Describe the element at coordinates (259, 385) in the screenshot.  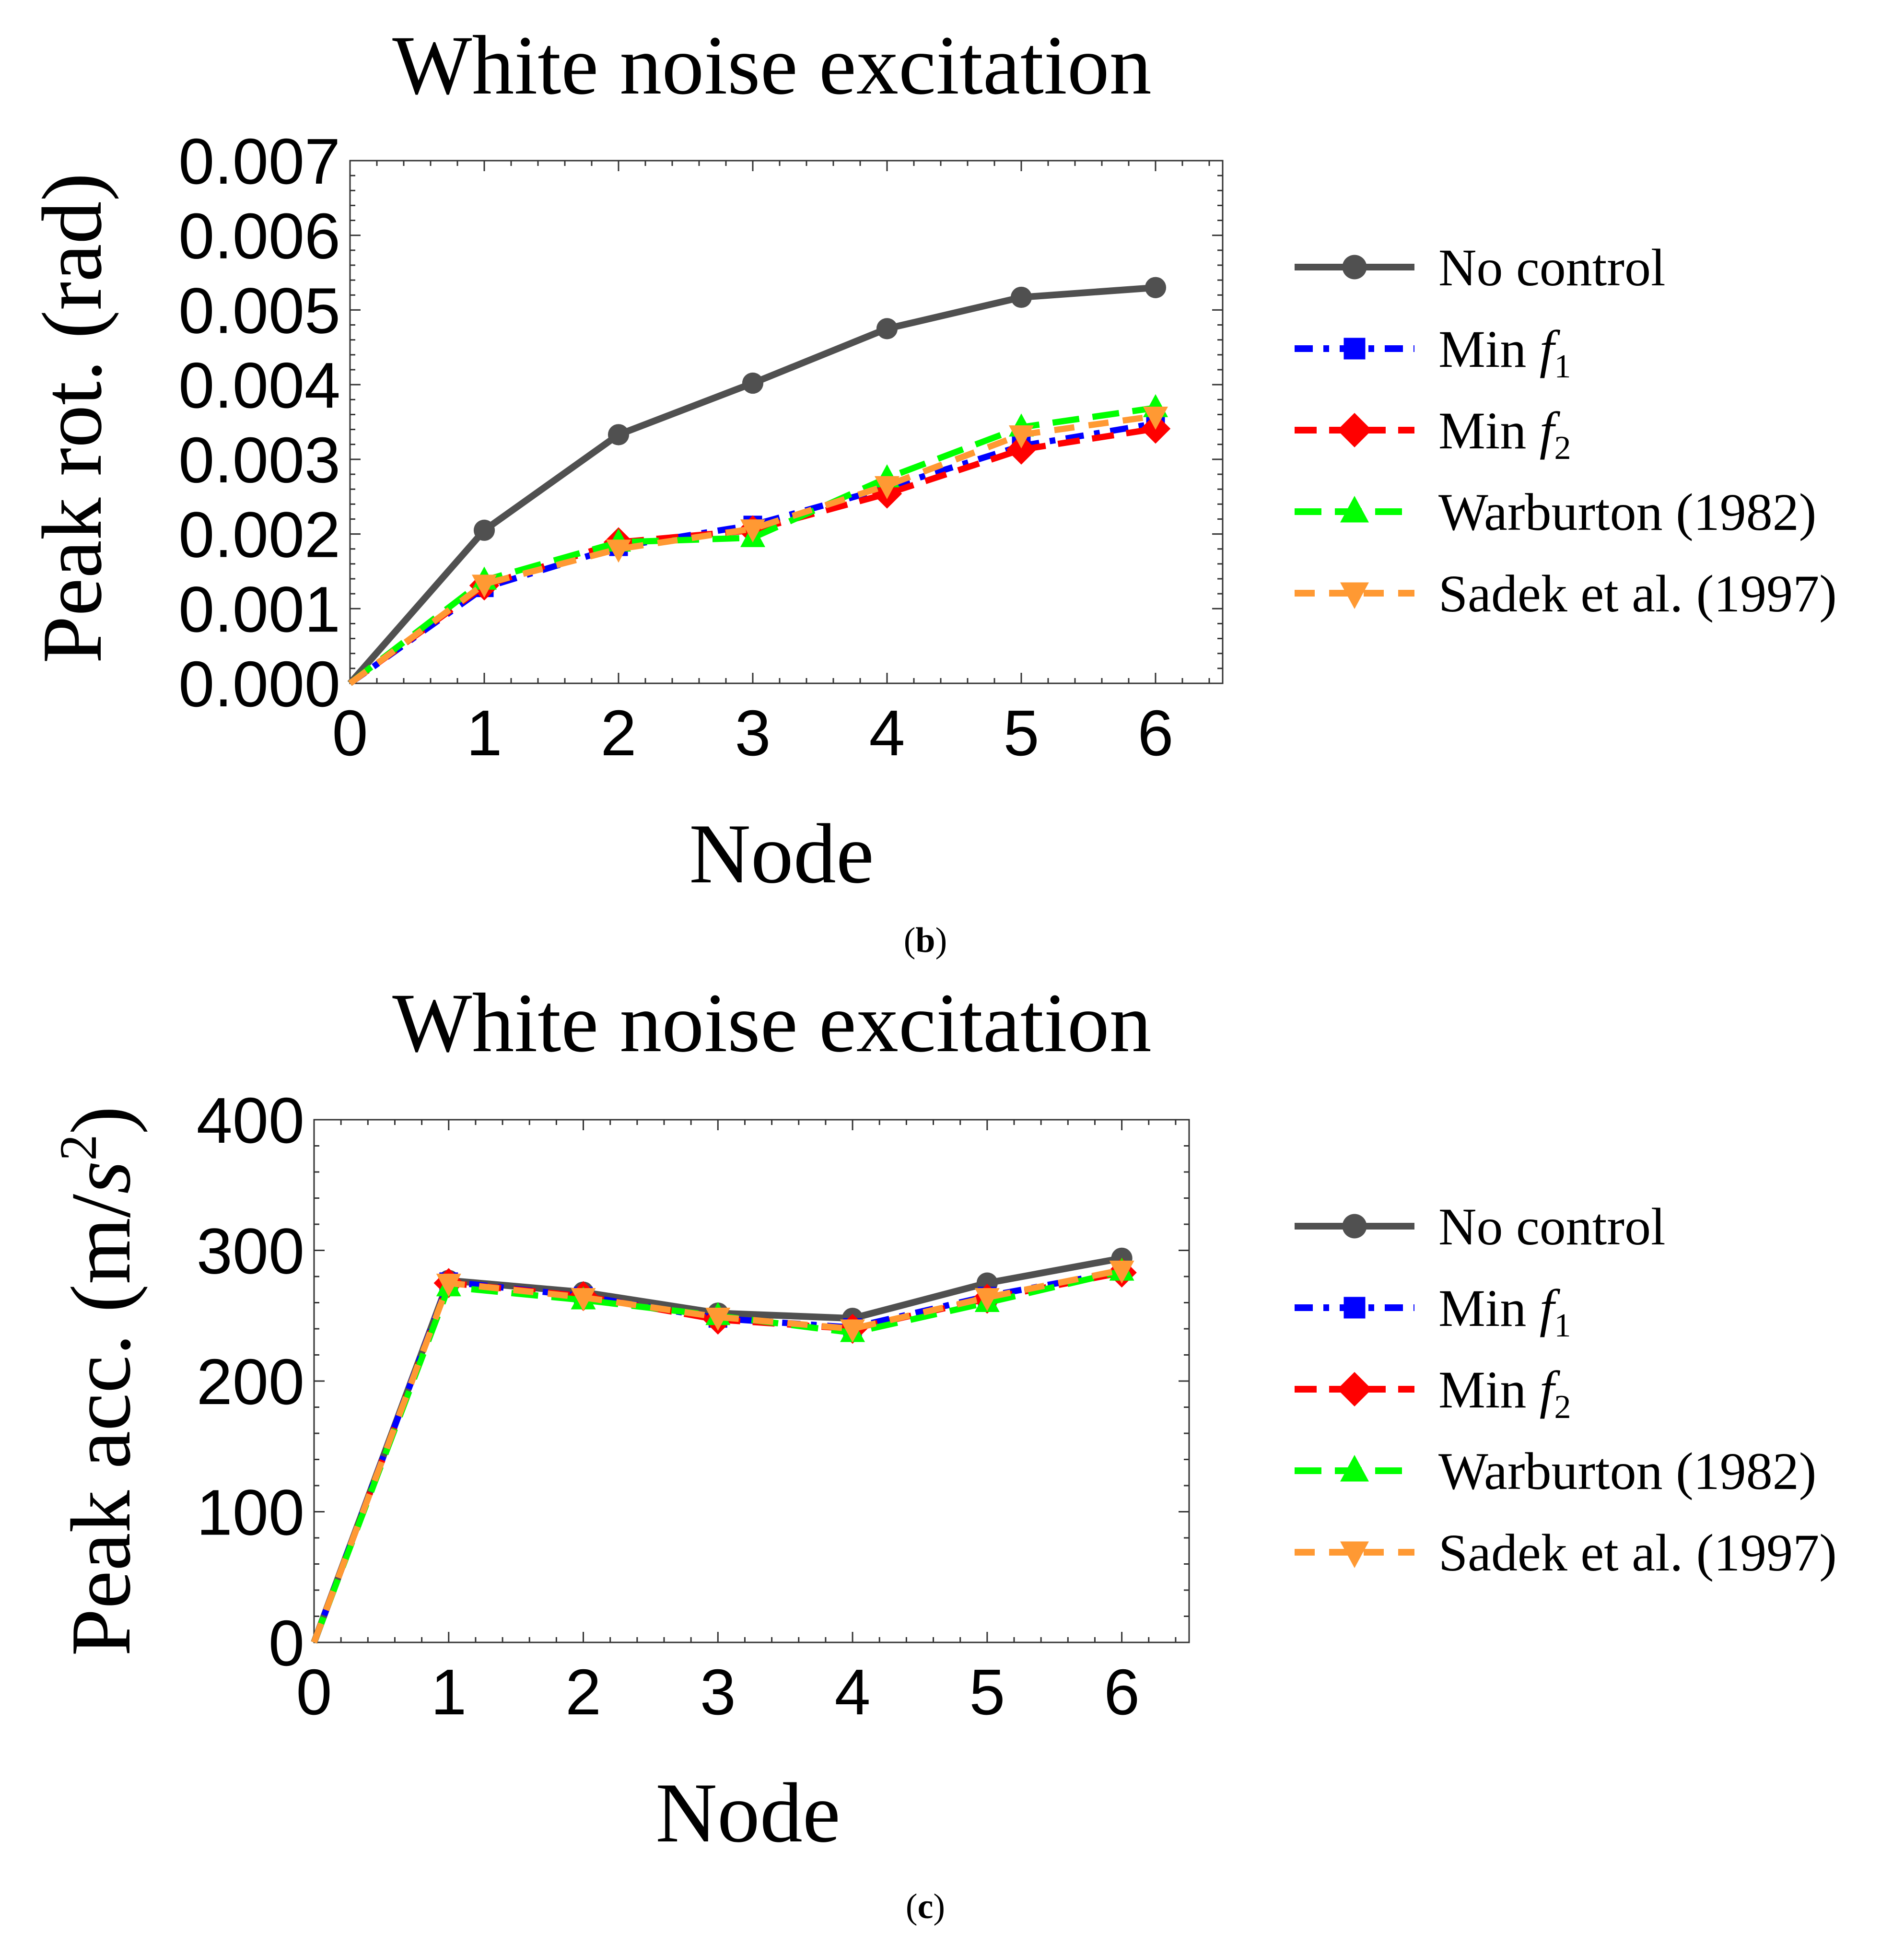
I see `panel-b-y-tick-label: 0.004` at that location.